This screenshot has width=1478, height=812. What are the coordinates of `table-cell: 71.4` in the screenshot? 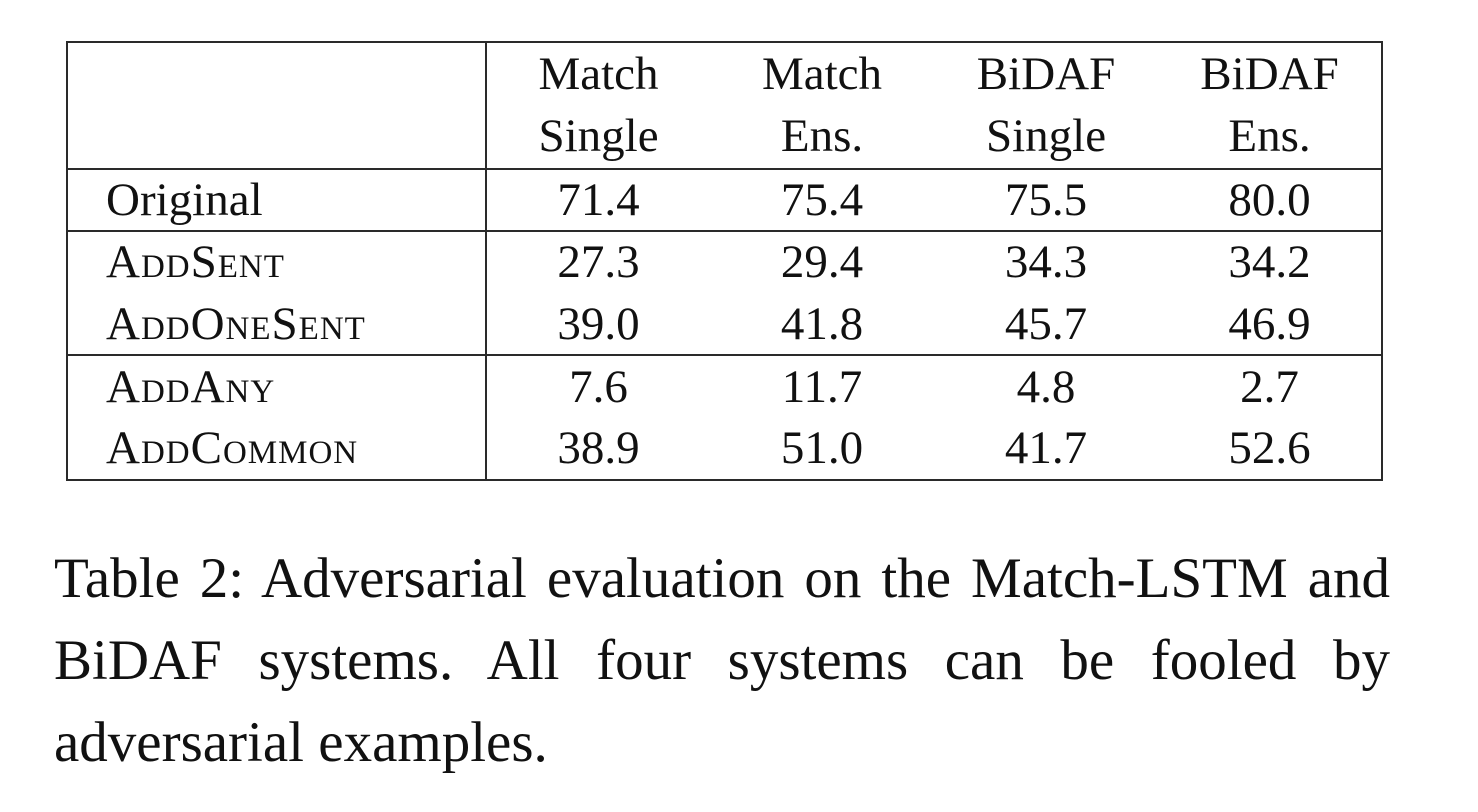 It's located at (598, 200).